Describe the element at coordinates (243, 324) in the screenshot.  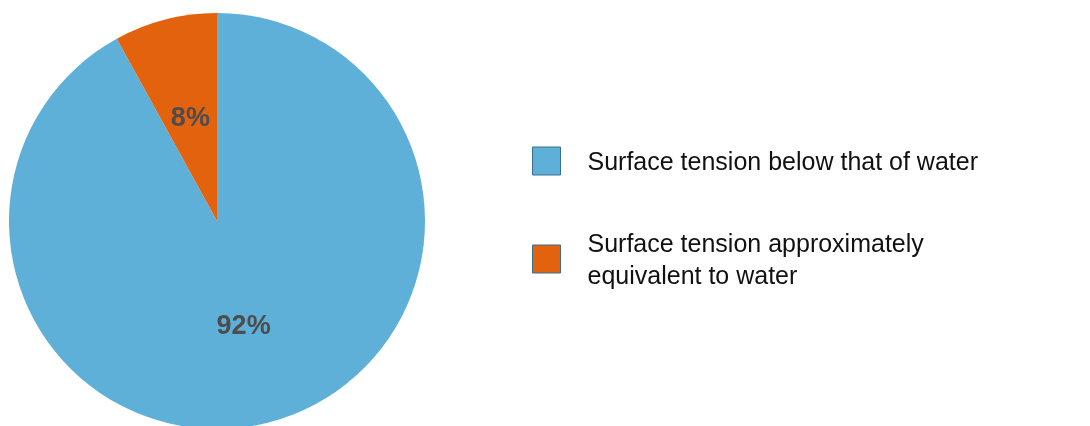
I see `data-label: 92%` at that location.